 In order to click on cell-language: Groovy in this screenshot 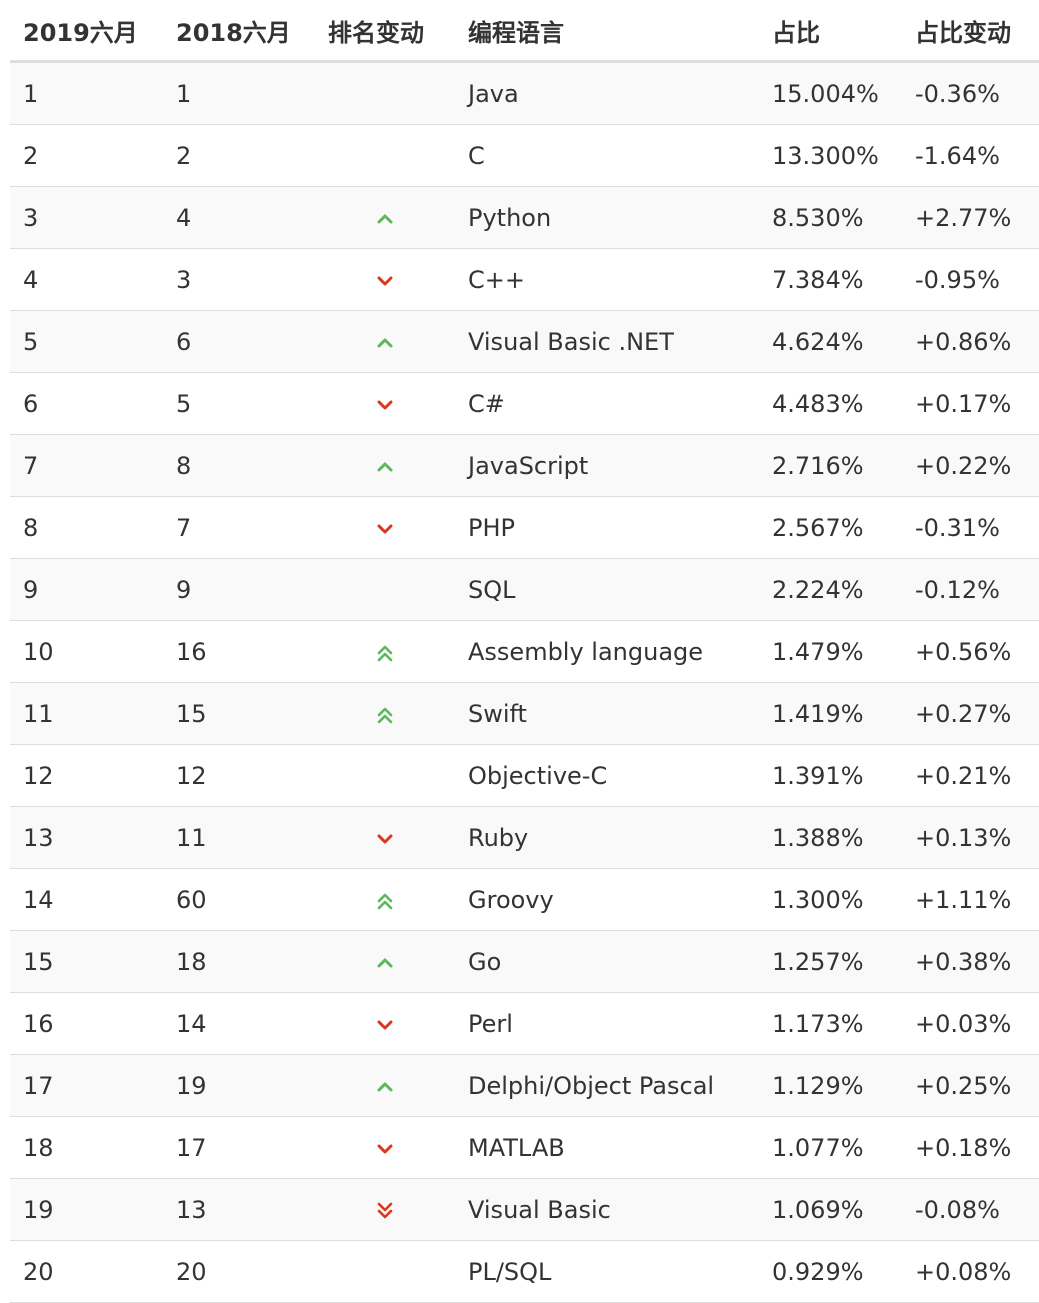, I will do `click(607, 899)`.